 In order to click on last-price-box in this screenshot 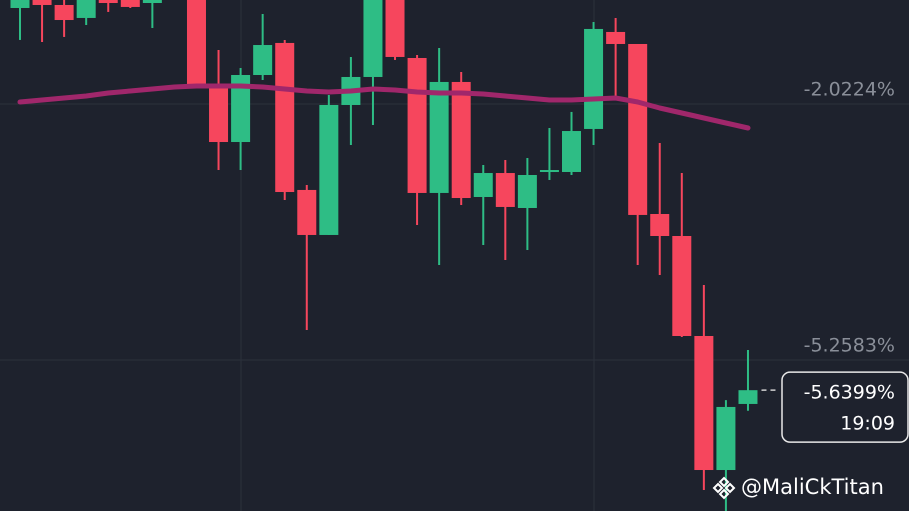, I will do `click(845, 407)`.